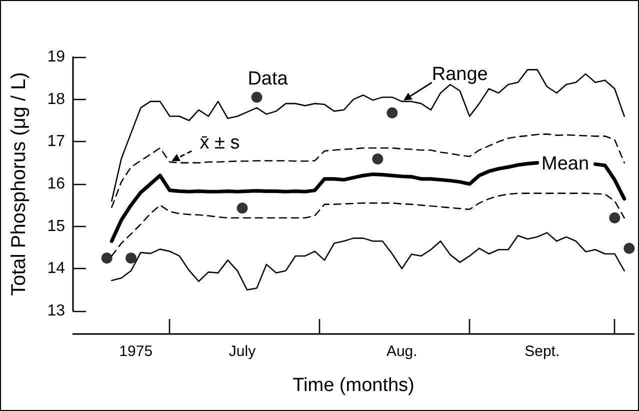 The image size is (639, 411). What do you see at coordinates (542, 351) in the screenshot?
I see `x-tick-label: Sept.` at bounding box center [542, 351].